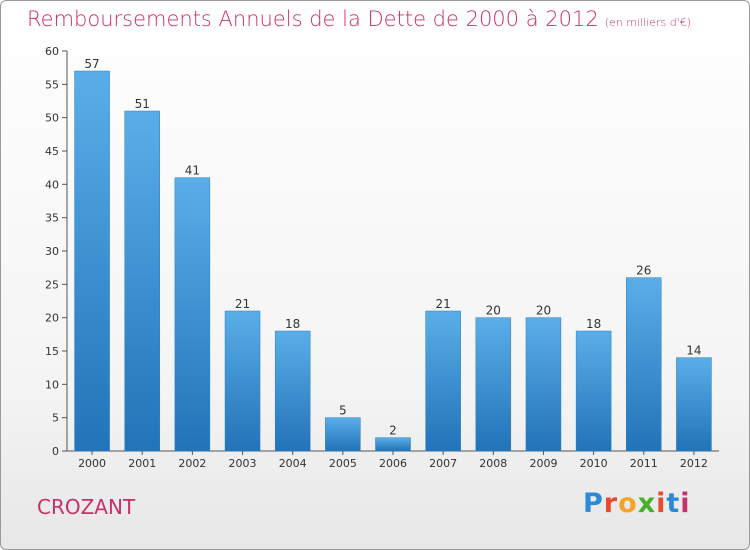 This screenshot has width=750, height=550. What do you see at coordinates (543, 463) in the screenshot?
I see `x-tick-label: 2009` at bounding box center [543, 463].